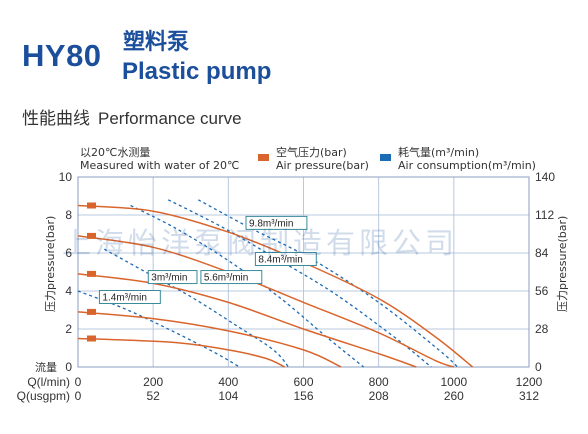  What do you see at coordinates (544, 215) in the screenshot?
I see `y-right-tick-label: 112` at bounding box center [544, 215].